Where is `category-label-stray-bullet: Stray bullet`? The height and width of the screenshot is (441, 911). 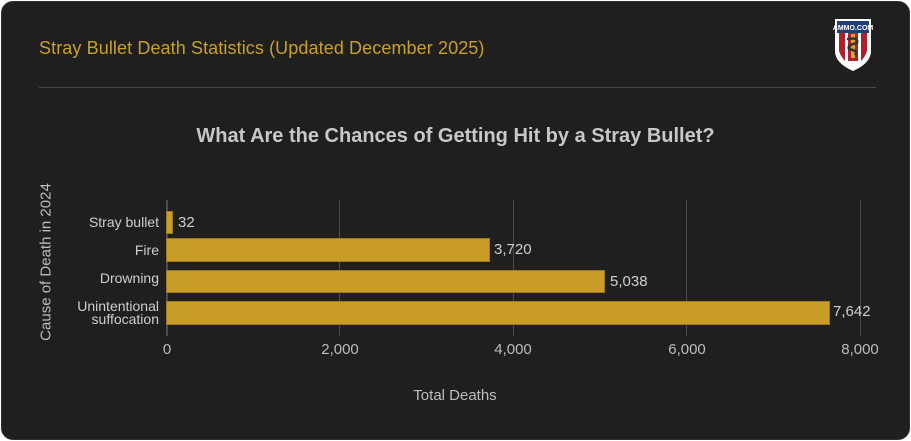 category-label-stray-bullet: Stray bullet is located at coordinates (123, 222).